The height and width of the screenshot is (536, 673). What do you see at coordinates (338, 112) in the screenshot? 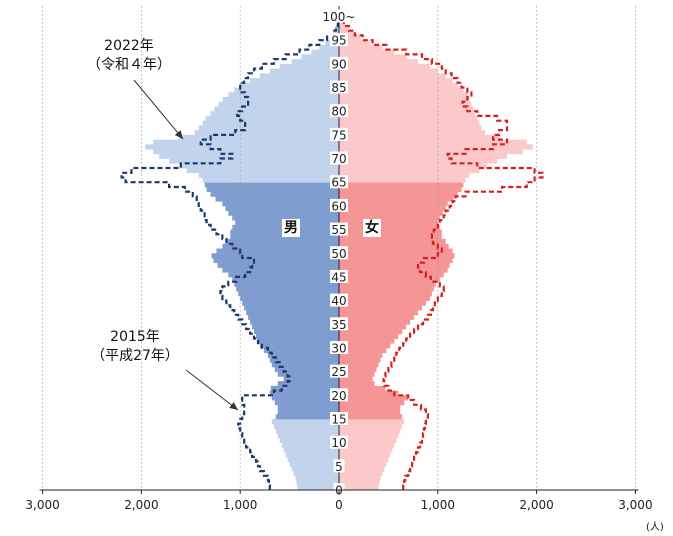
I see `y-tick-label: 80` at bounding box center [338, 112].